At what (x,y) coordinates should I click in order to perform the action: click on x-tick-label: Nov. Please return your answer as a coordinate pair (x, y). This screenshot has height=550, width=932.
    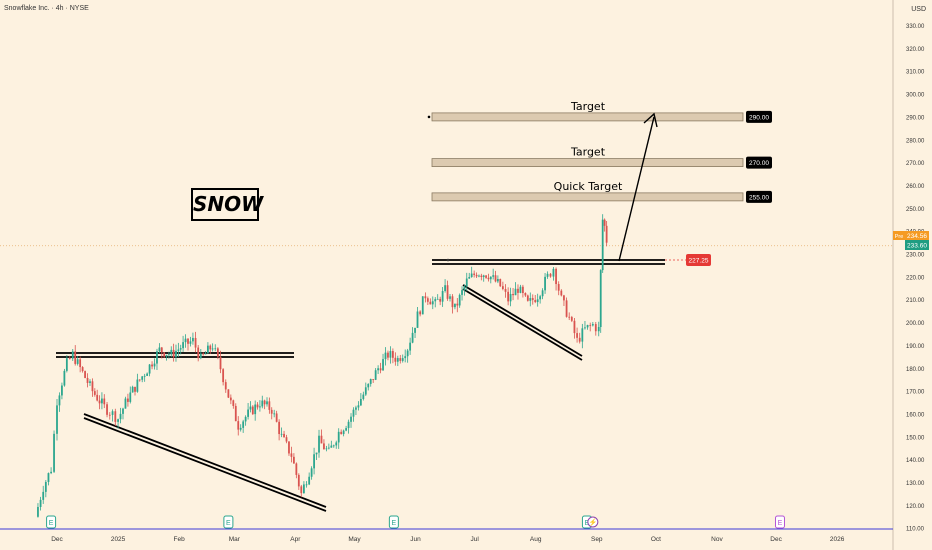
    Looking at the image, I should click on (717, 539).